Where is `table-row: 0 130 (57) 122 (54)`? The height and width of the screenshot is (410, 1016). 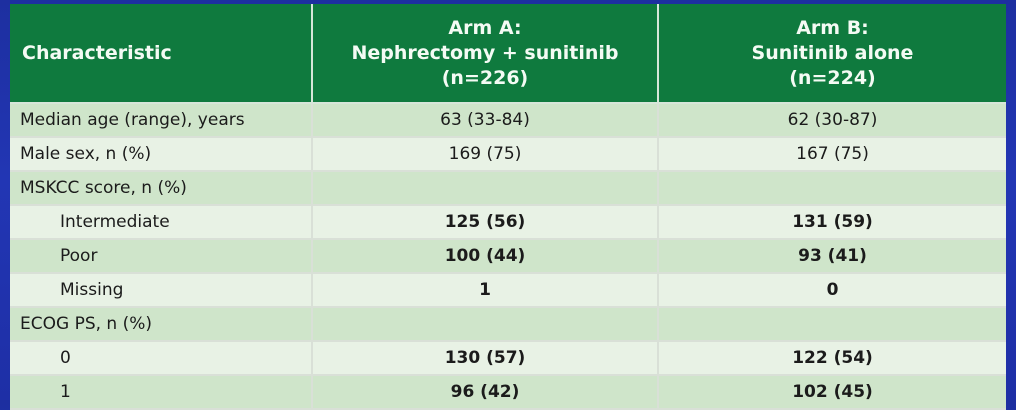 table-row: 0 130 (57) 122 (54) is located at coordinates (508, 358).